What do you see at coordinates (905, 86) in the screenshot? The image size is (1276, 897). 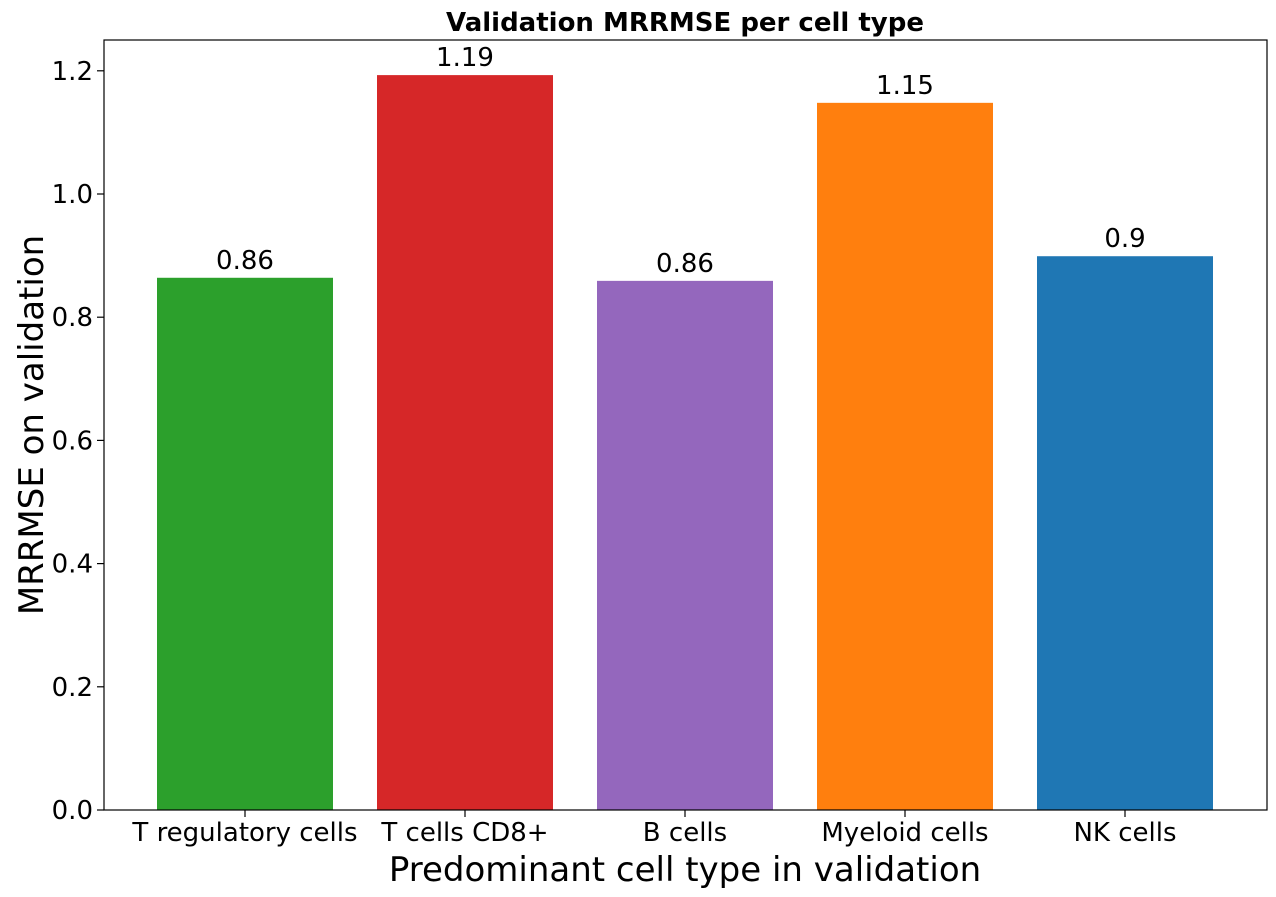 I see `data-label-myeloid-cells: 1.15` at bounding box center [905, 86].